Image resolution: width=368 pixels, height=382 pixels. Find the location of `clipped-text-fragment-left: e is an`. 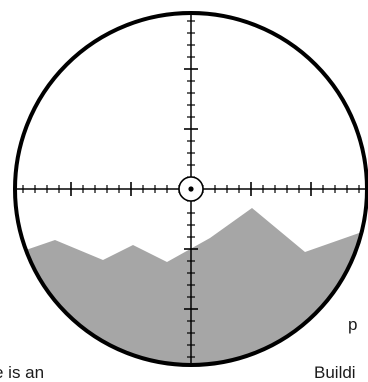

clipped-text-fragment-left: e is an is located at coordinates (22, 372).